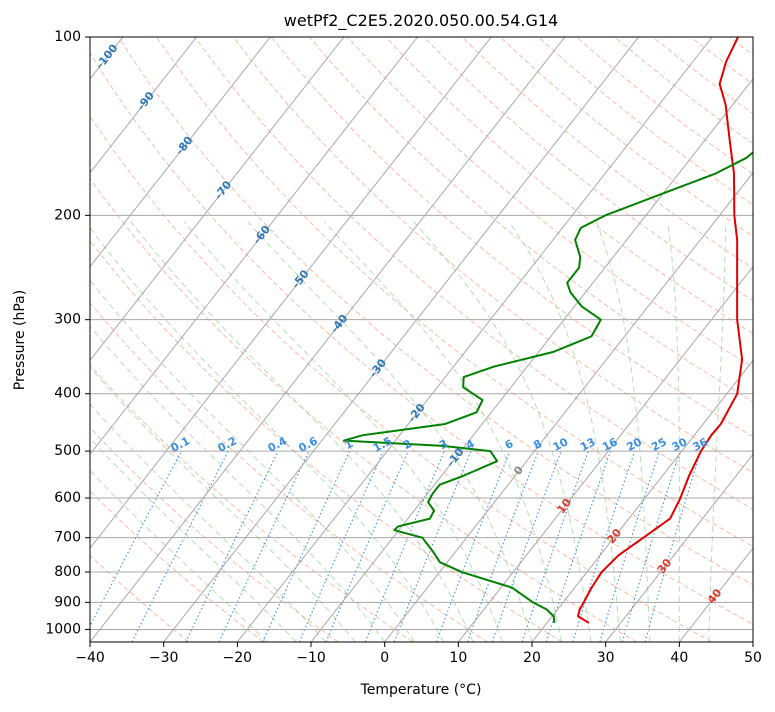 The width and height of the screenshot is (775, 712). What do you see at coordinates (532, 658) in the screenshot?
I see `x-tick-label: 20` at bounding box center [532, 658].